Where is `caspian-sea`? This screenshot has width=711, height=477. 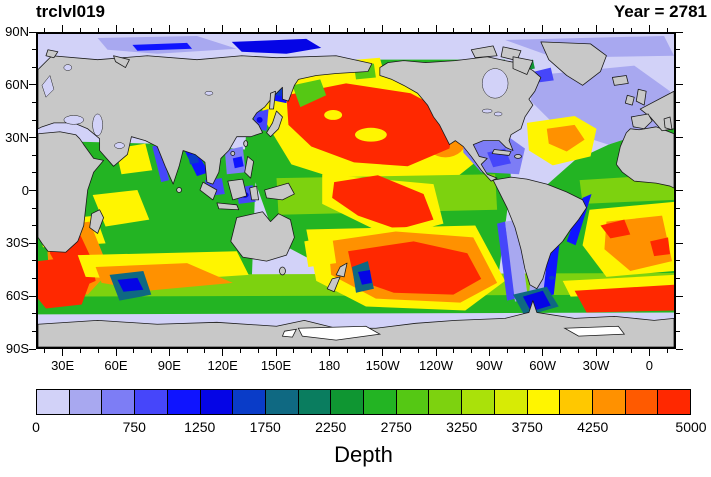 caspian-sea is located at coordinates (97, 124).